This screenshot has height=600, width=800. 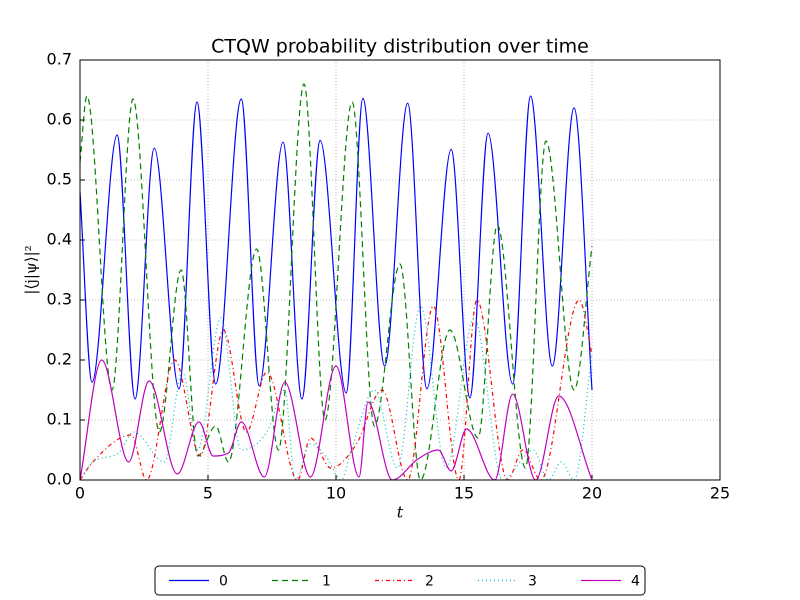 I want to click on x-tick-label: 0, so click(x=80, y=493).